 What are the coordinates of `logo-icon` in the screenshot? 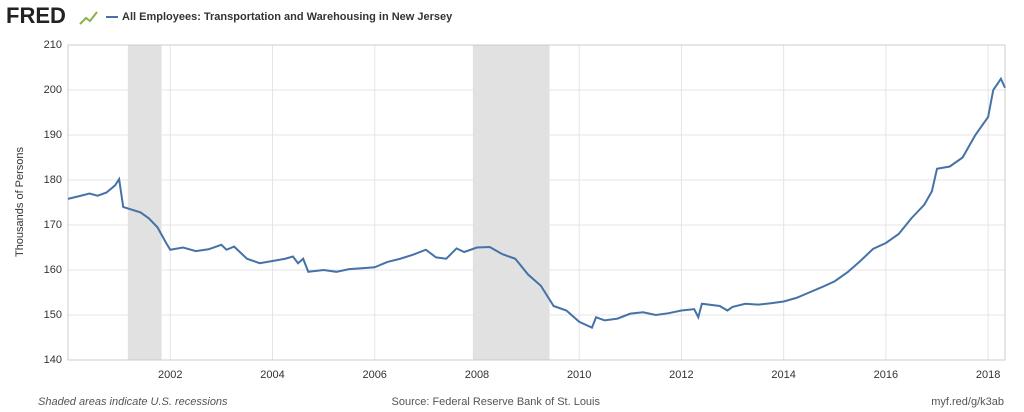 It's located at (88, 18).